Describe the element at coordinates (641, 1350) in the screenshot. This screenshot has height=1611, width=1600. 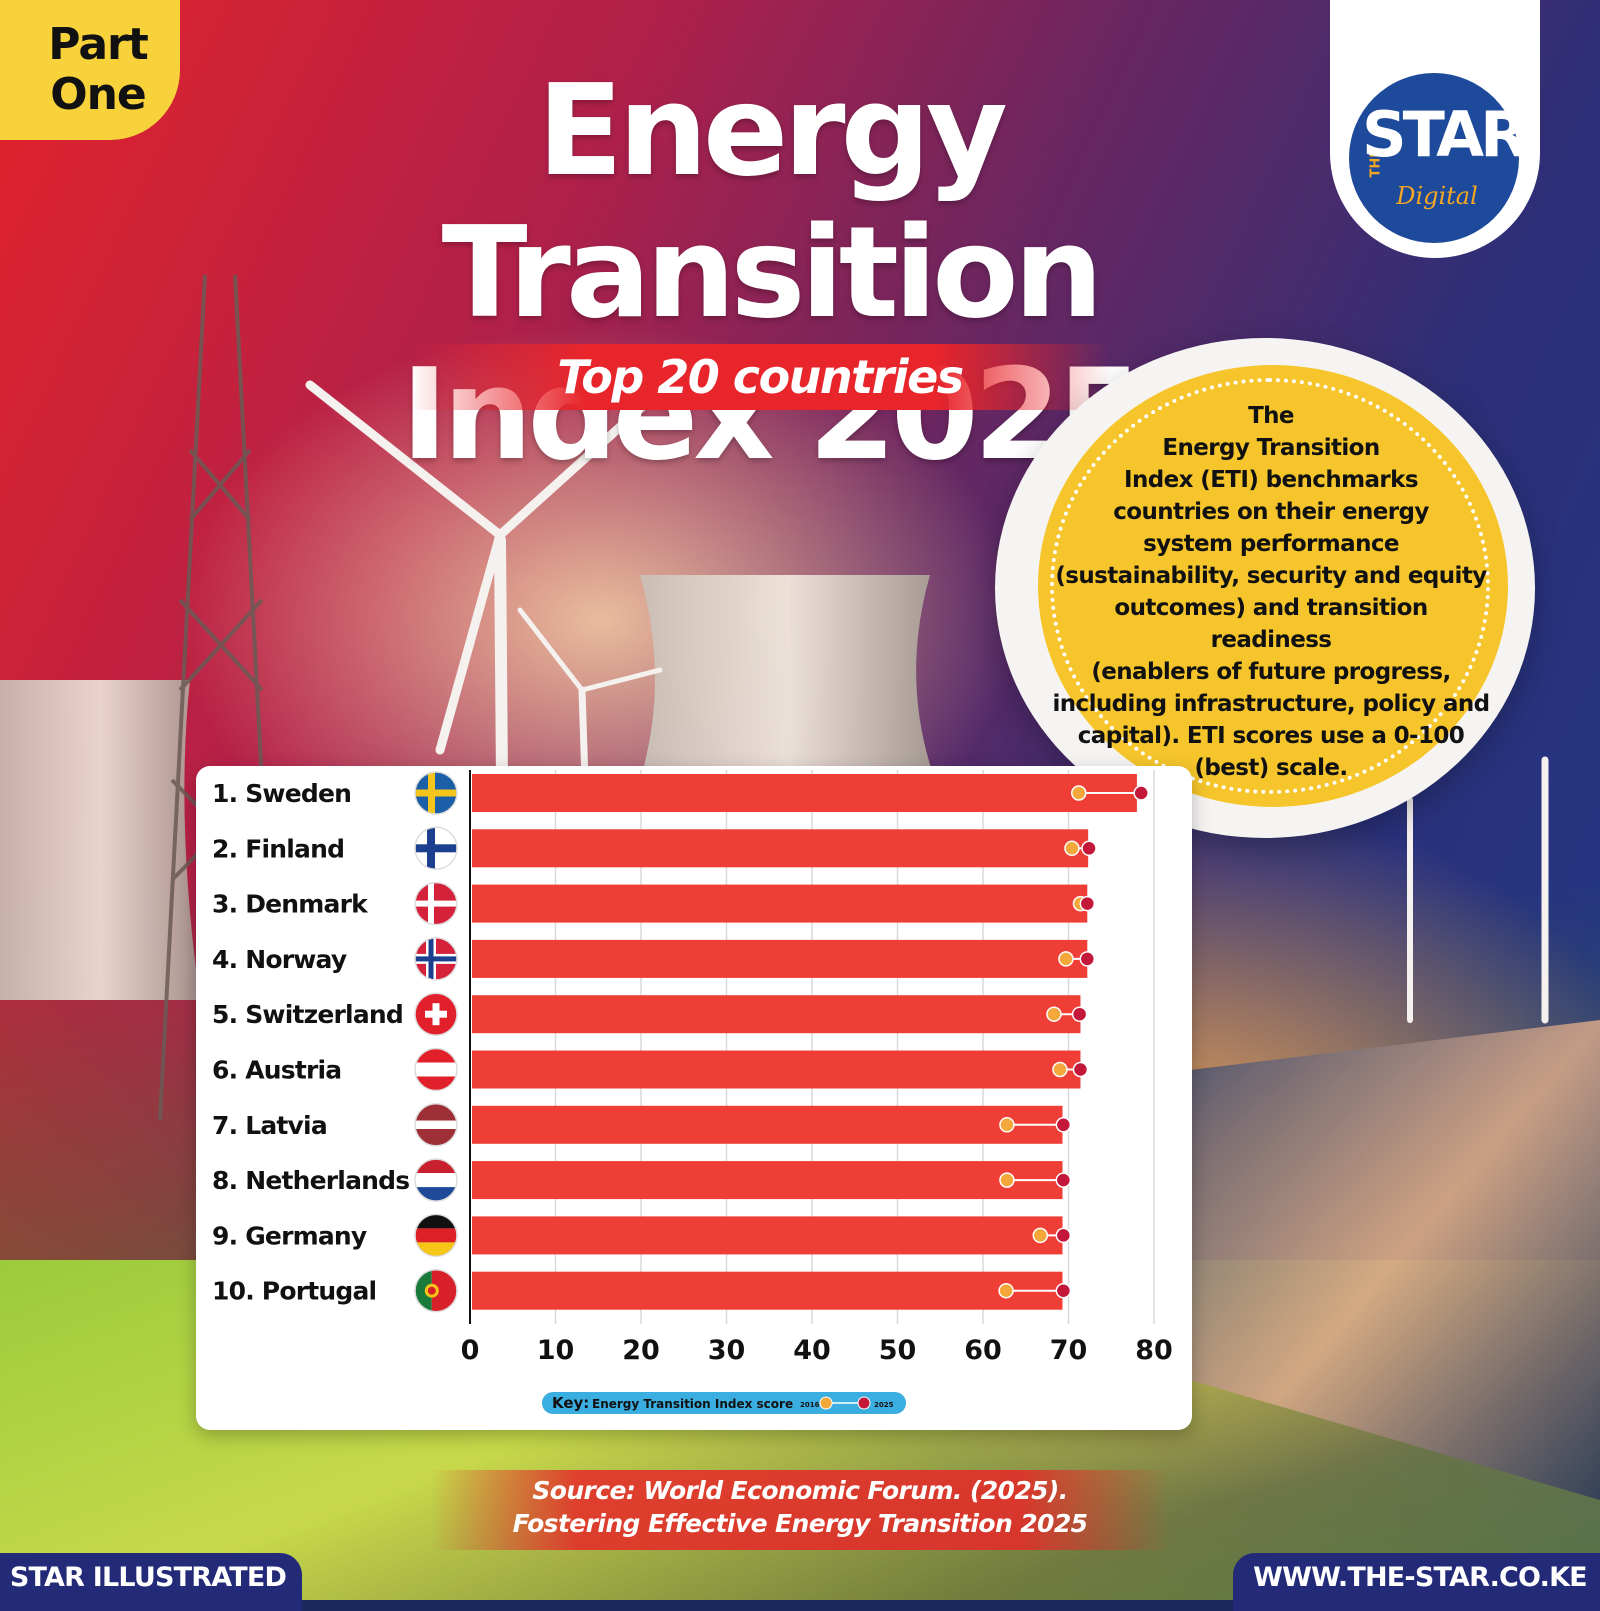
I see `x-tick-label: 20` at that location.